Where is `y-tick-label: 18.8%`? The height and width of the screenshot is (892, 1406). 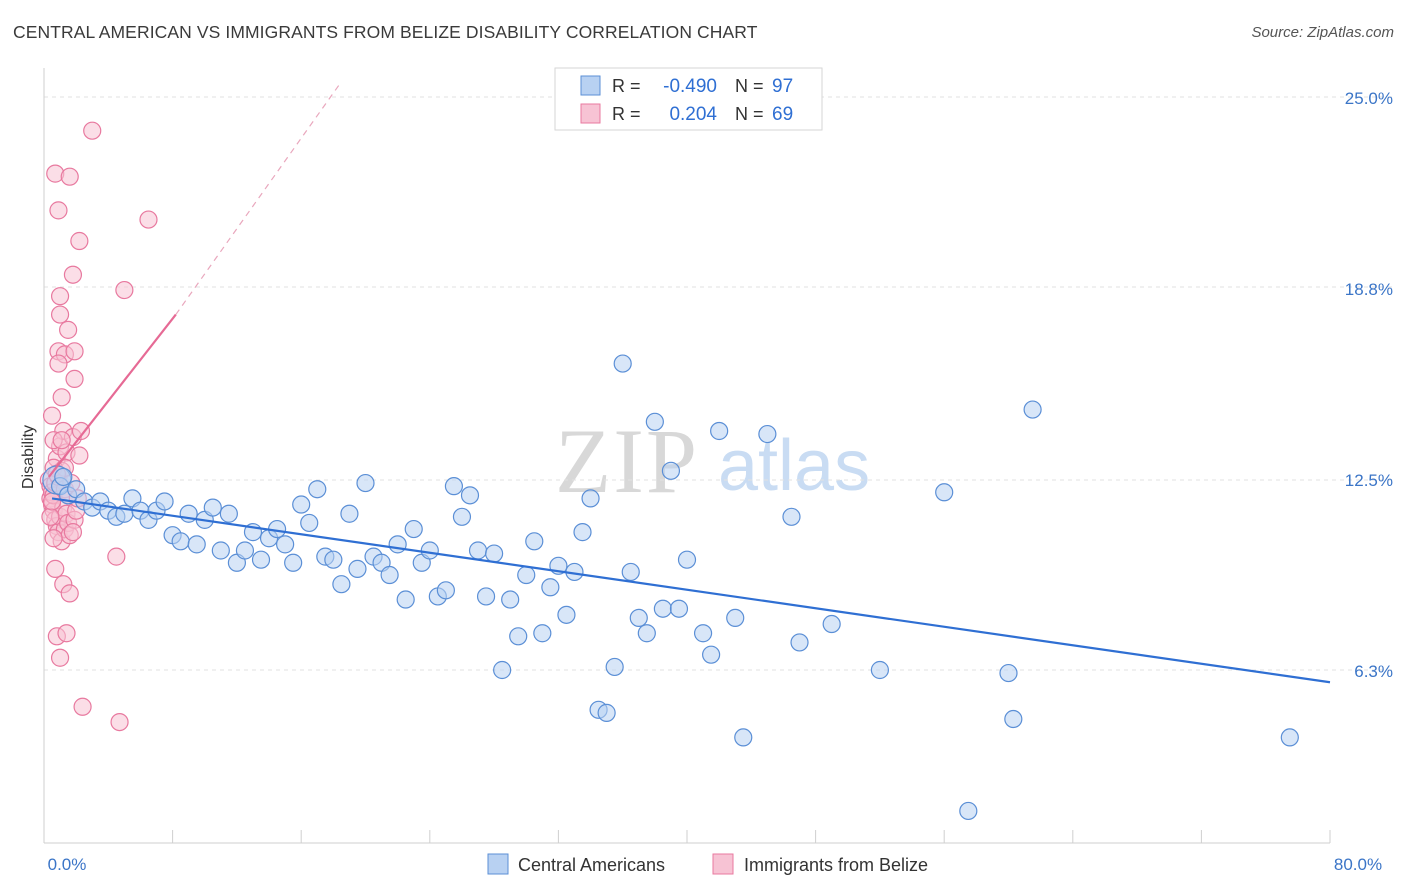
y-tick-label: 18.8% is located at coordinates (1369, 289).